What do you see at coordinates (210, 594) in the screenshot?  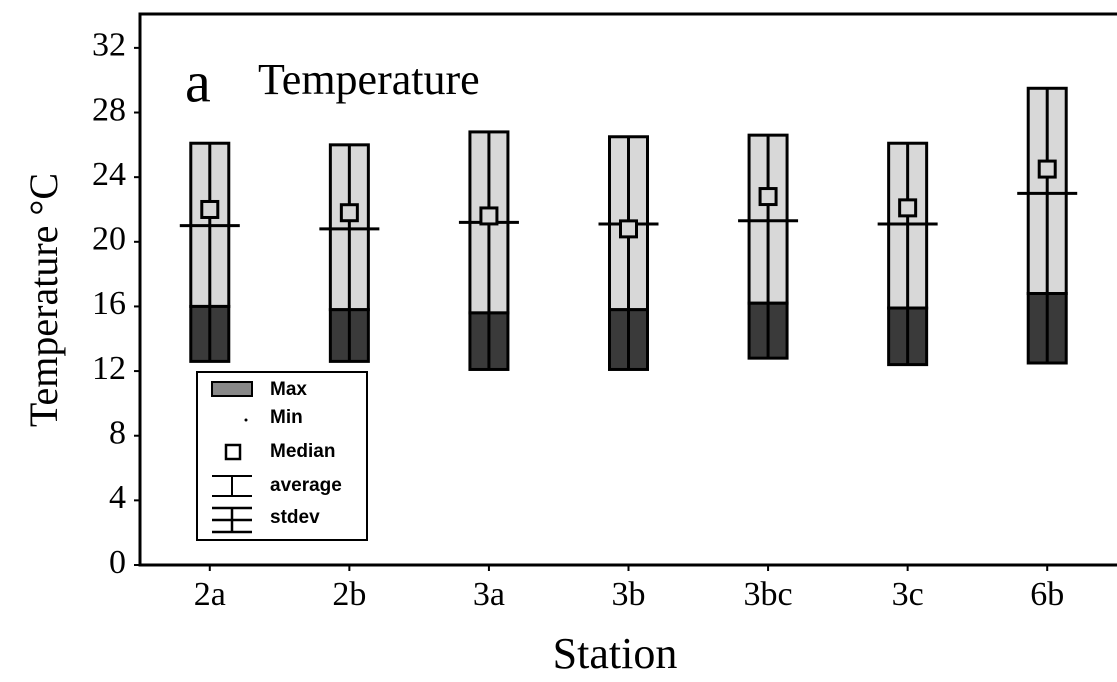 I see `x-tick-label: 2a` at bounding box center [210, 594].